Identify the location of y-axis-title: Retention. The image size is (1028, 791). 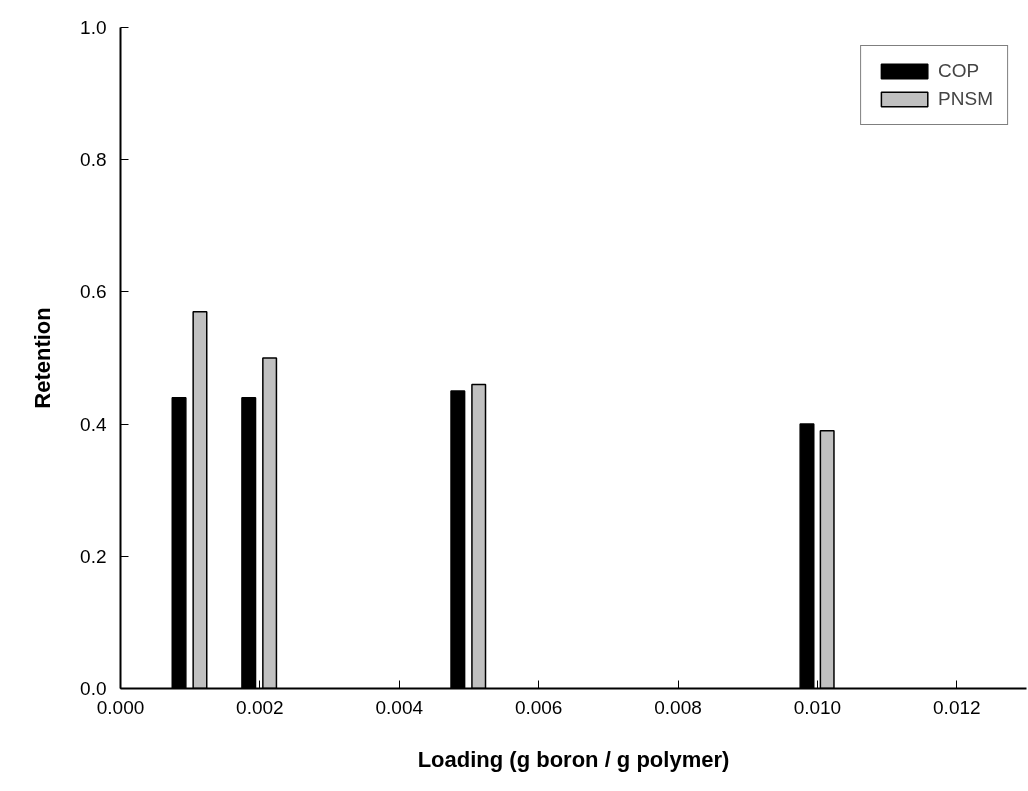
(43, 358).